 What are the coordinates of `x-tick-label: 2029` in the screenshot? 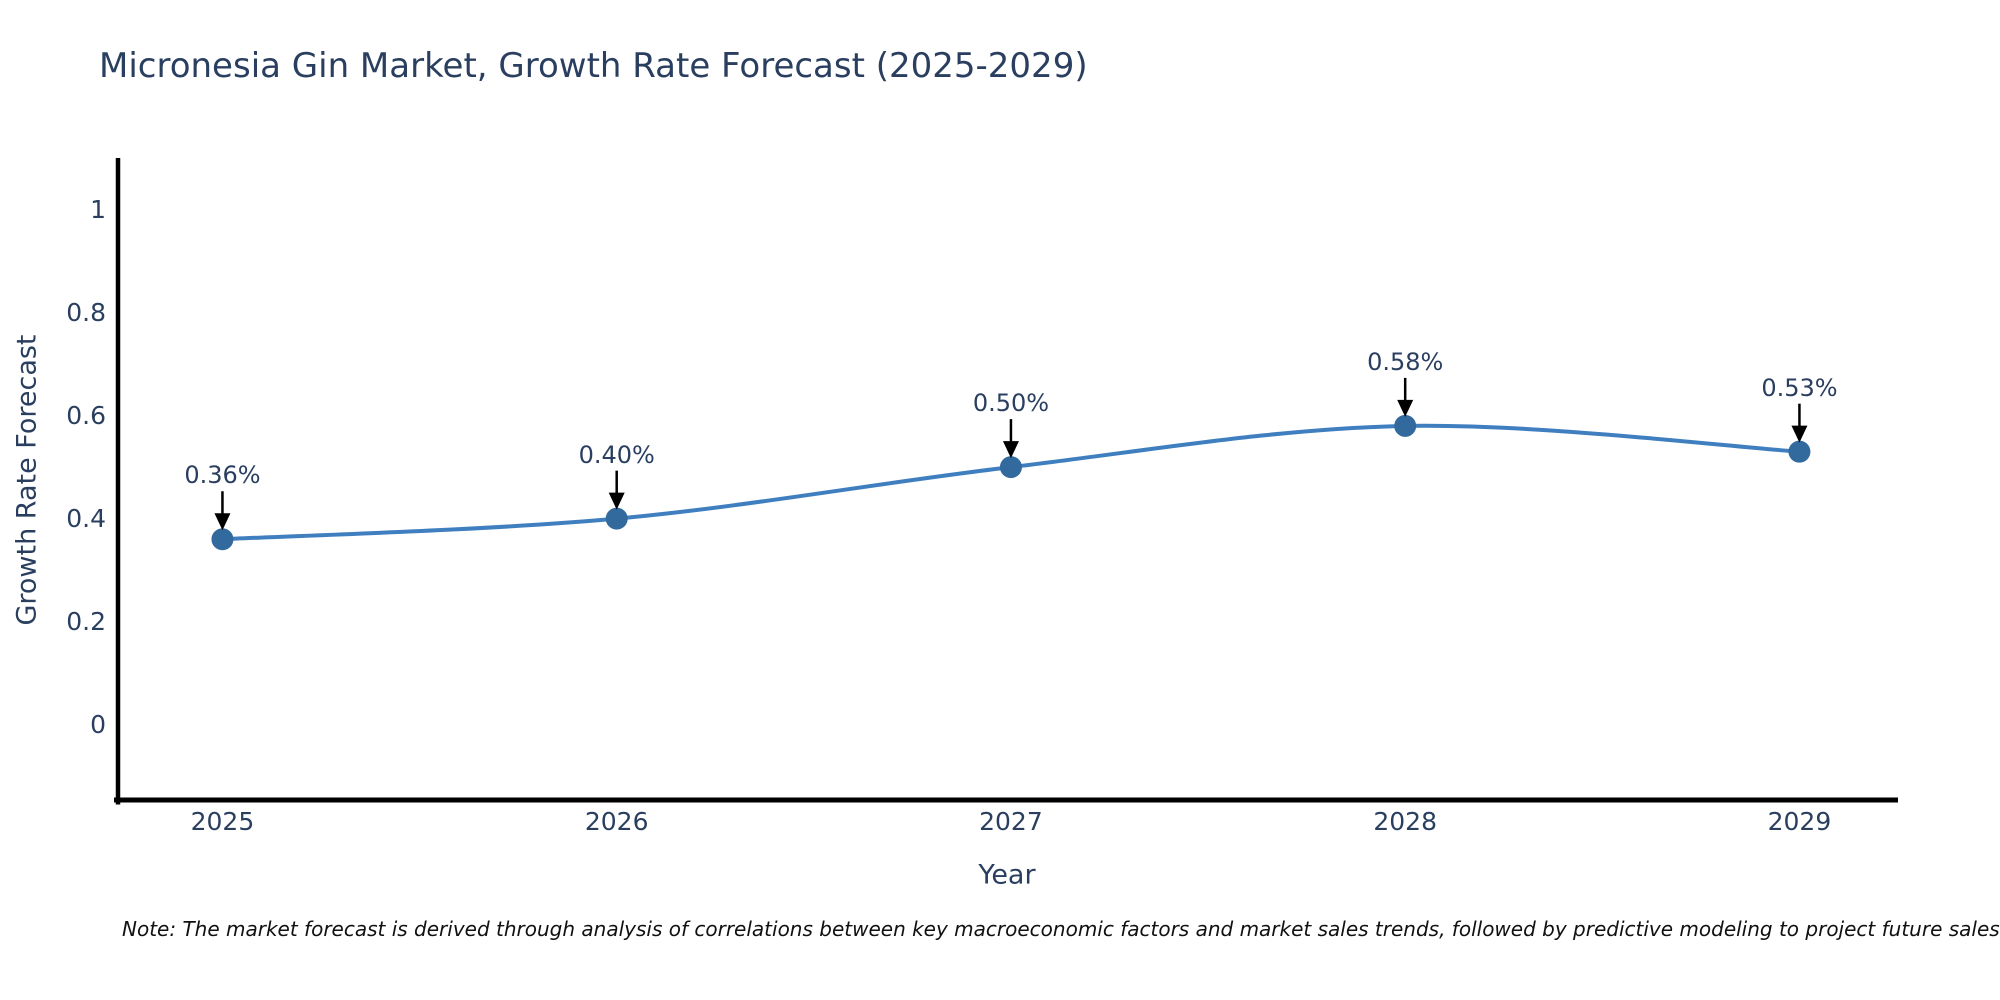 It's located at (1799, 821).